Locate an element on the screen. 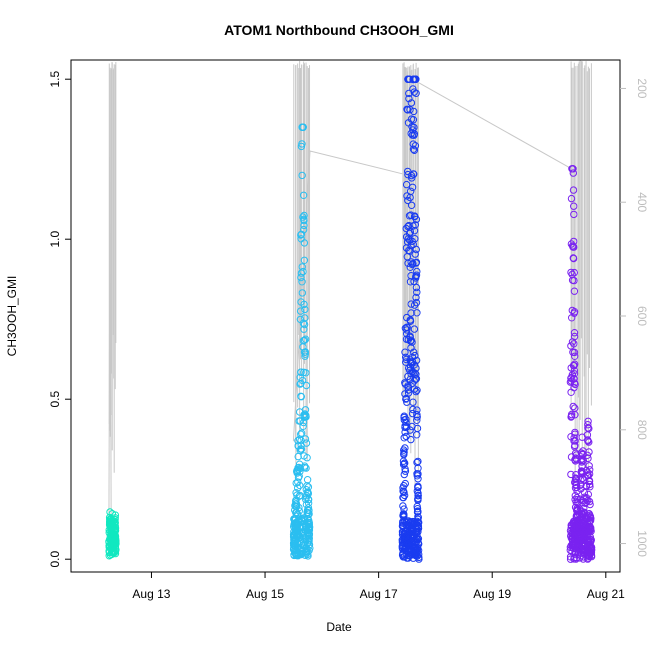 This screenshot has height=650, width=650. y2-tick-label: 600 is located at coordinates (642, 316).